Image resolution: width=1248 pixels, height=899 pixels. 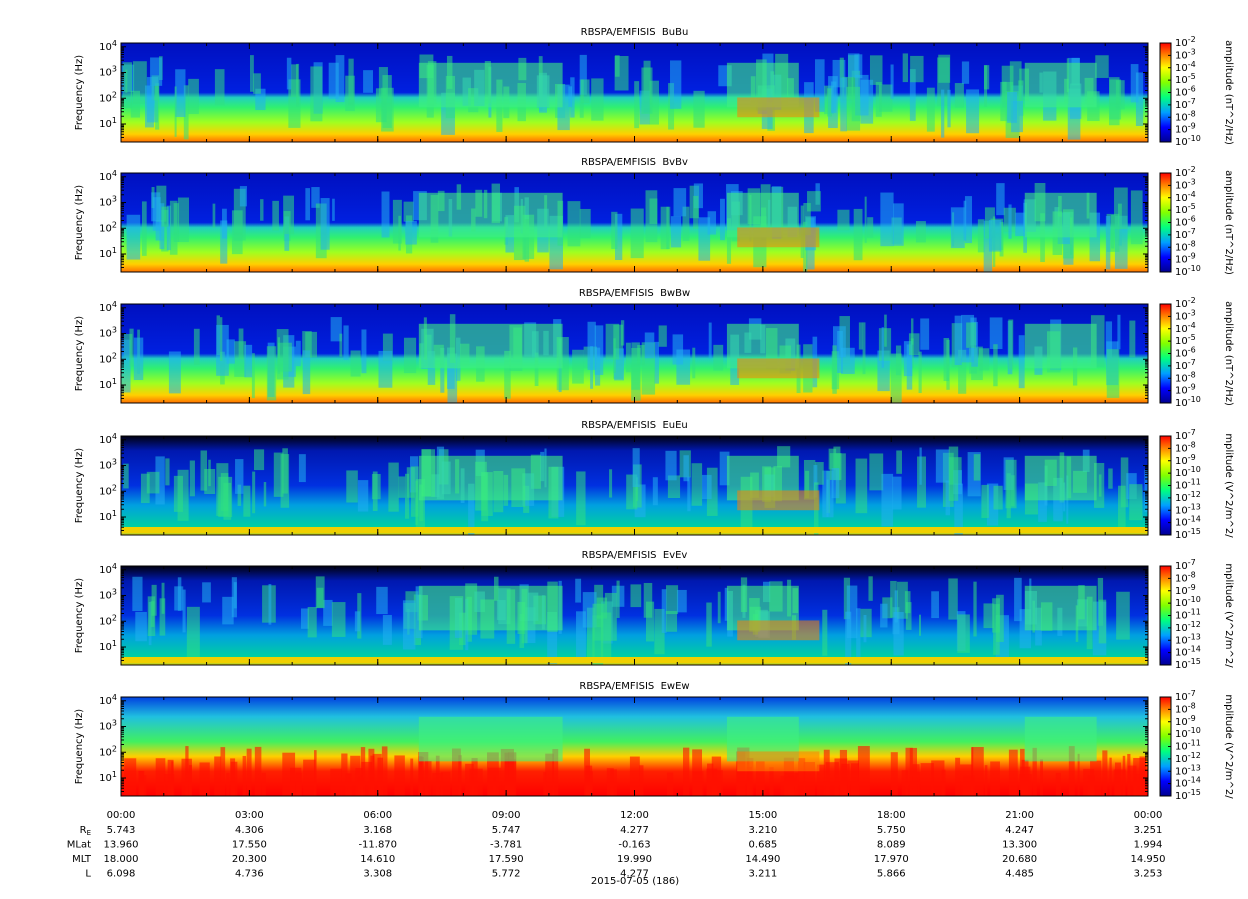 What do you see at coordinates (1192, 717) in the screenshot?
I see `colorbar-tick-label-exponent: -9` at bounding box center [1192, 717].